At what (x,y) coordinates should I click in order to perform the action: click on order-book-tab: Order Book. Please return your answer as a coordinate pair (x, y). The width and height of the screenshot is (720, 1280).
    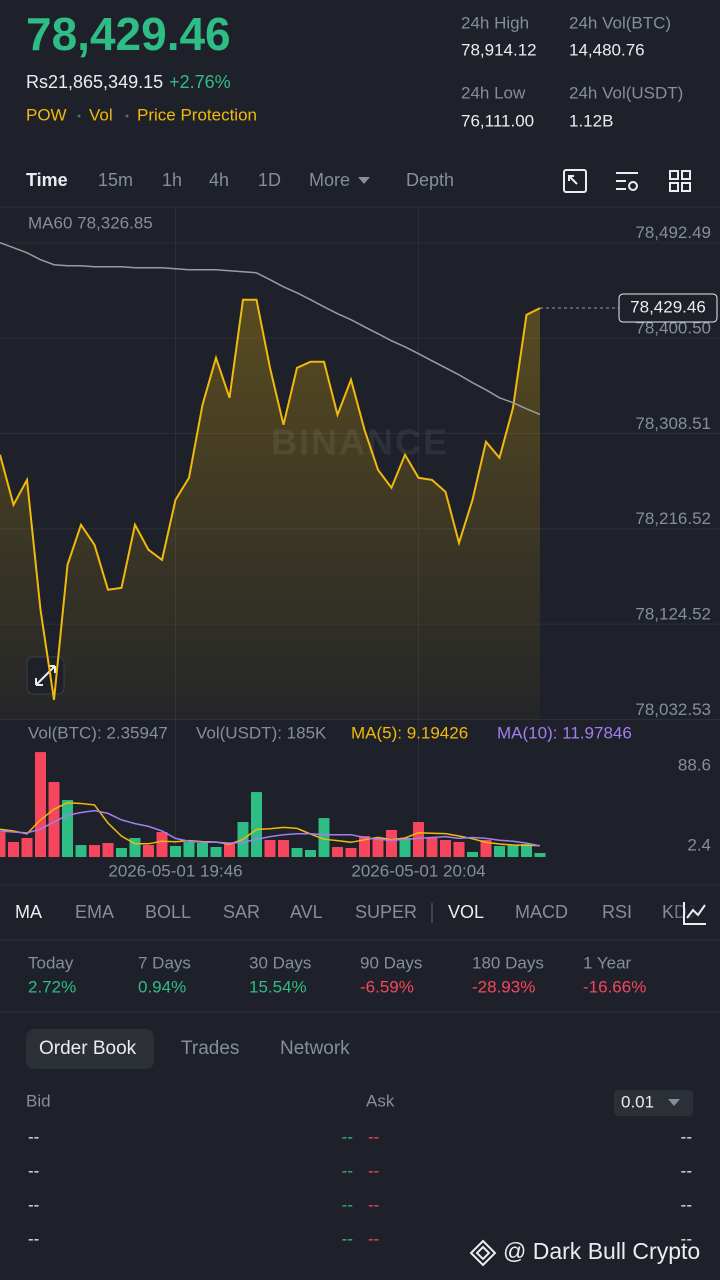
    Looking at the image, I should click on (88, 1048).